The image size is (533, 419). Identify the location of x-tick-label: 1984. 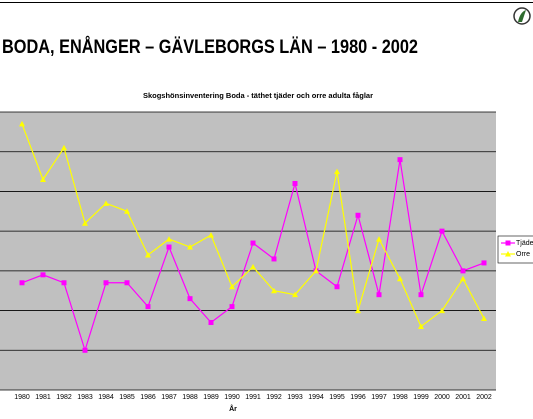
(106, 397).